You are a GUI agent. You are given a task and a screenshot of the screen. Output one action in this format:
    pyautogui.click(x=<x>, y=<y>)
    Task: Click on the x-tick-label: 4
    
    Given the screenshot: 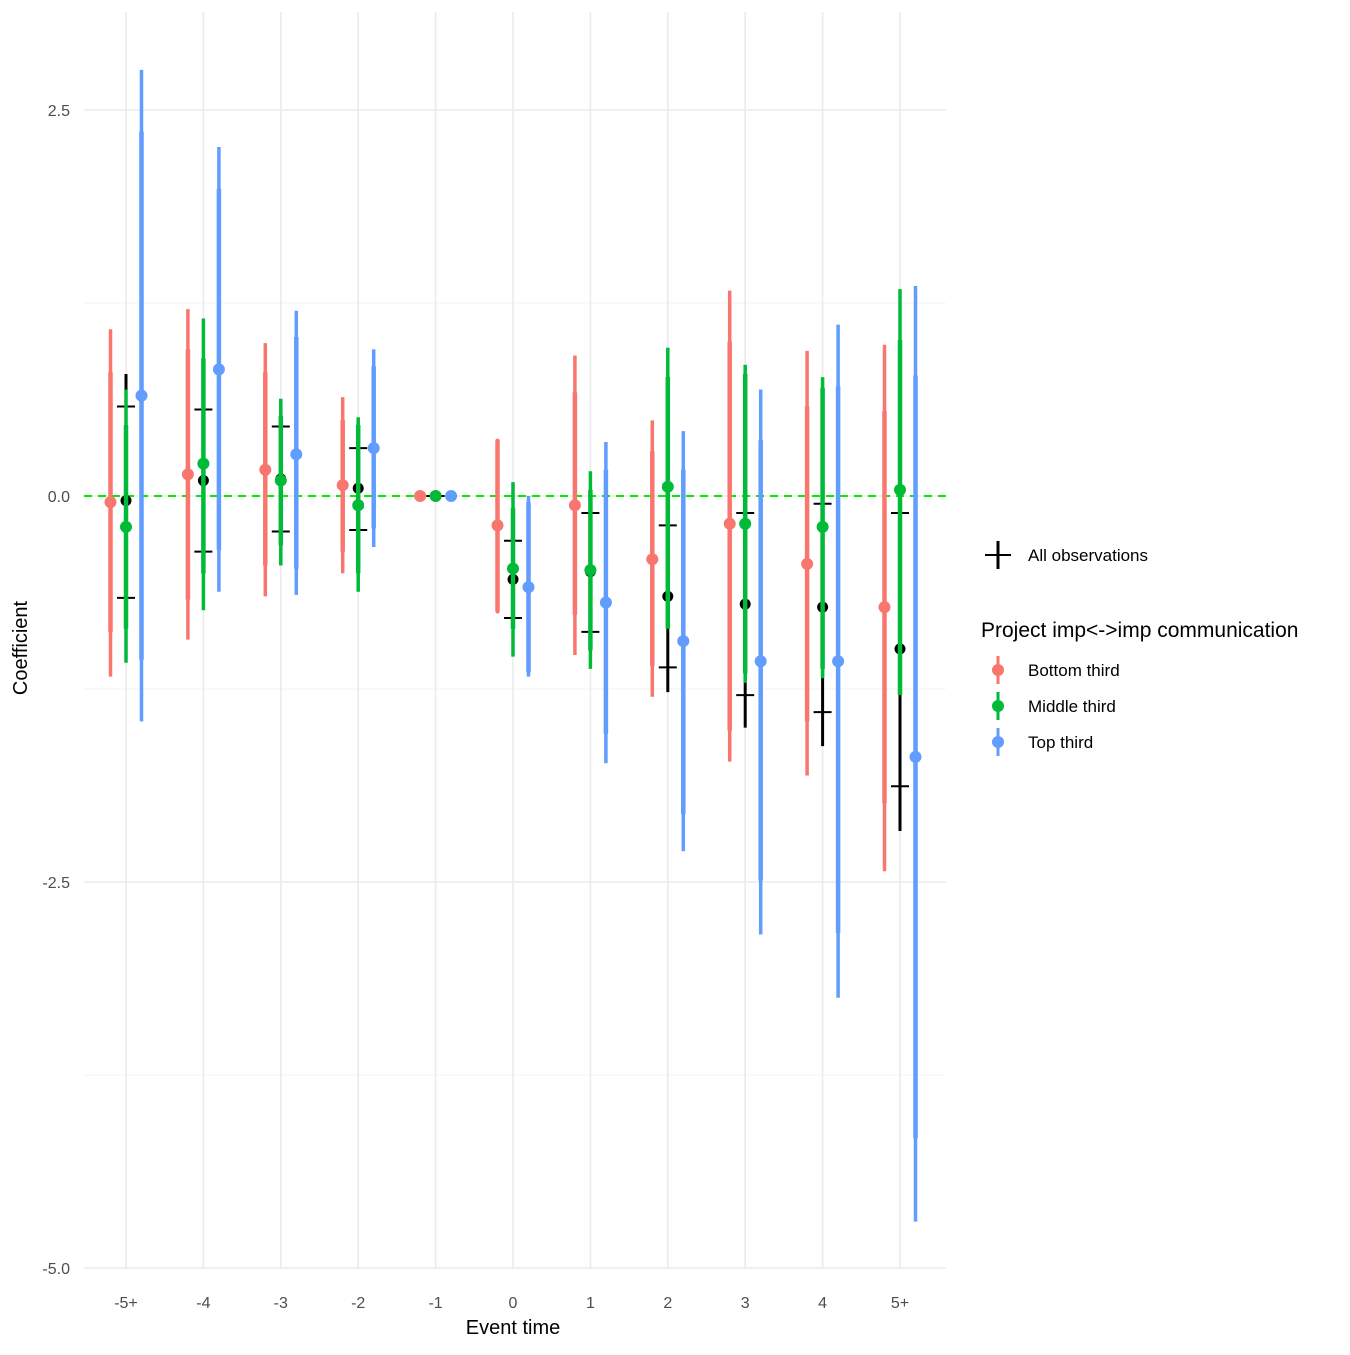 What is the action you would take?
    pyautogui.click(x=822, y=1303)
    